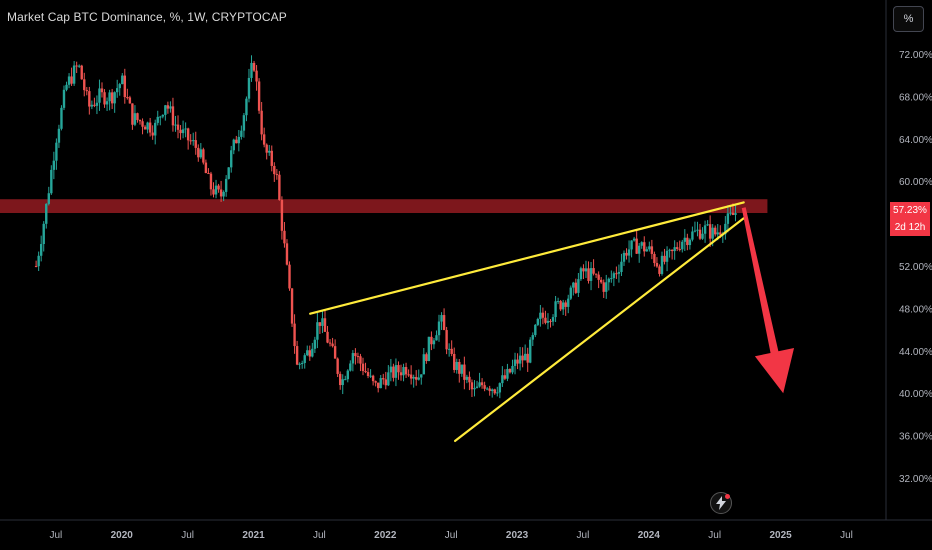  What do you see at coordinates (910, 210) in the screenshot?
I see `current-price-label: 57.23%` at bounding box center [910, 210].